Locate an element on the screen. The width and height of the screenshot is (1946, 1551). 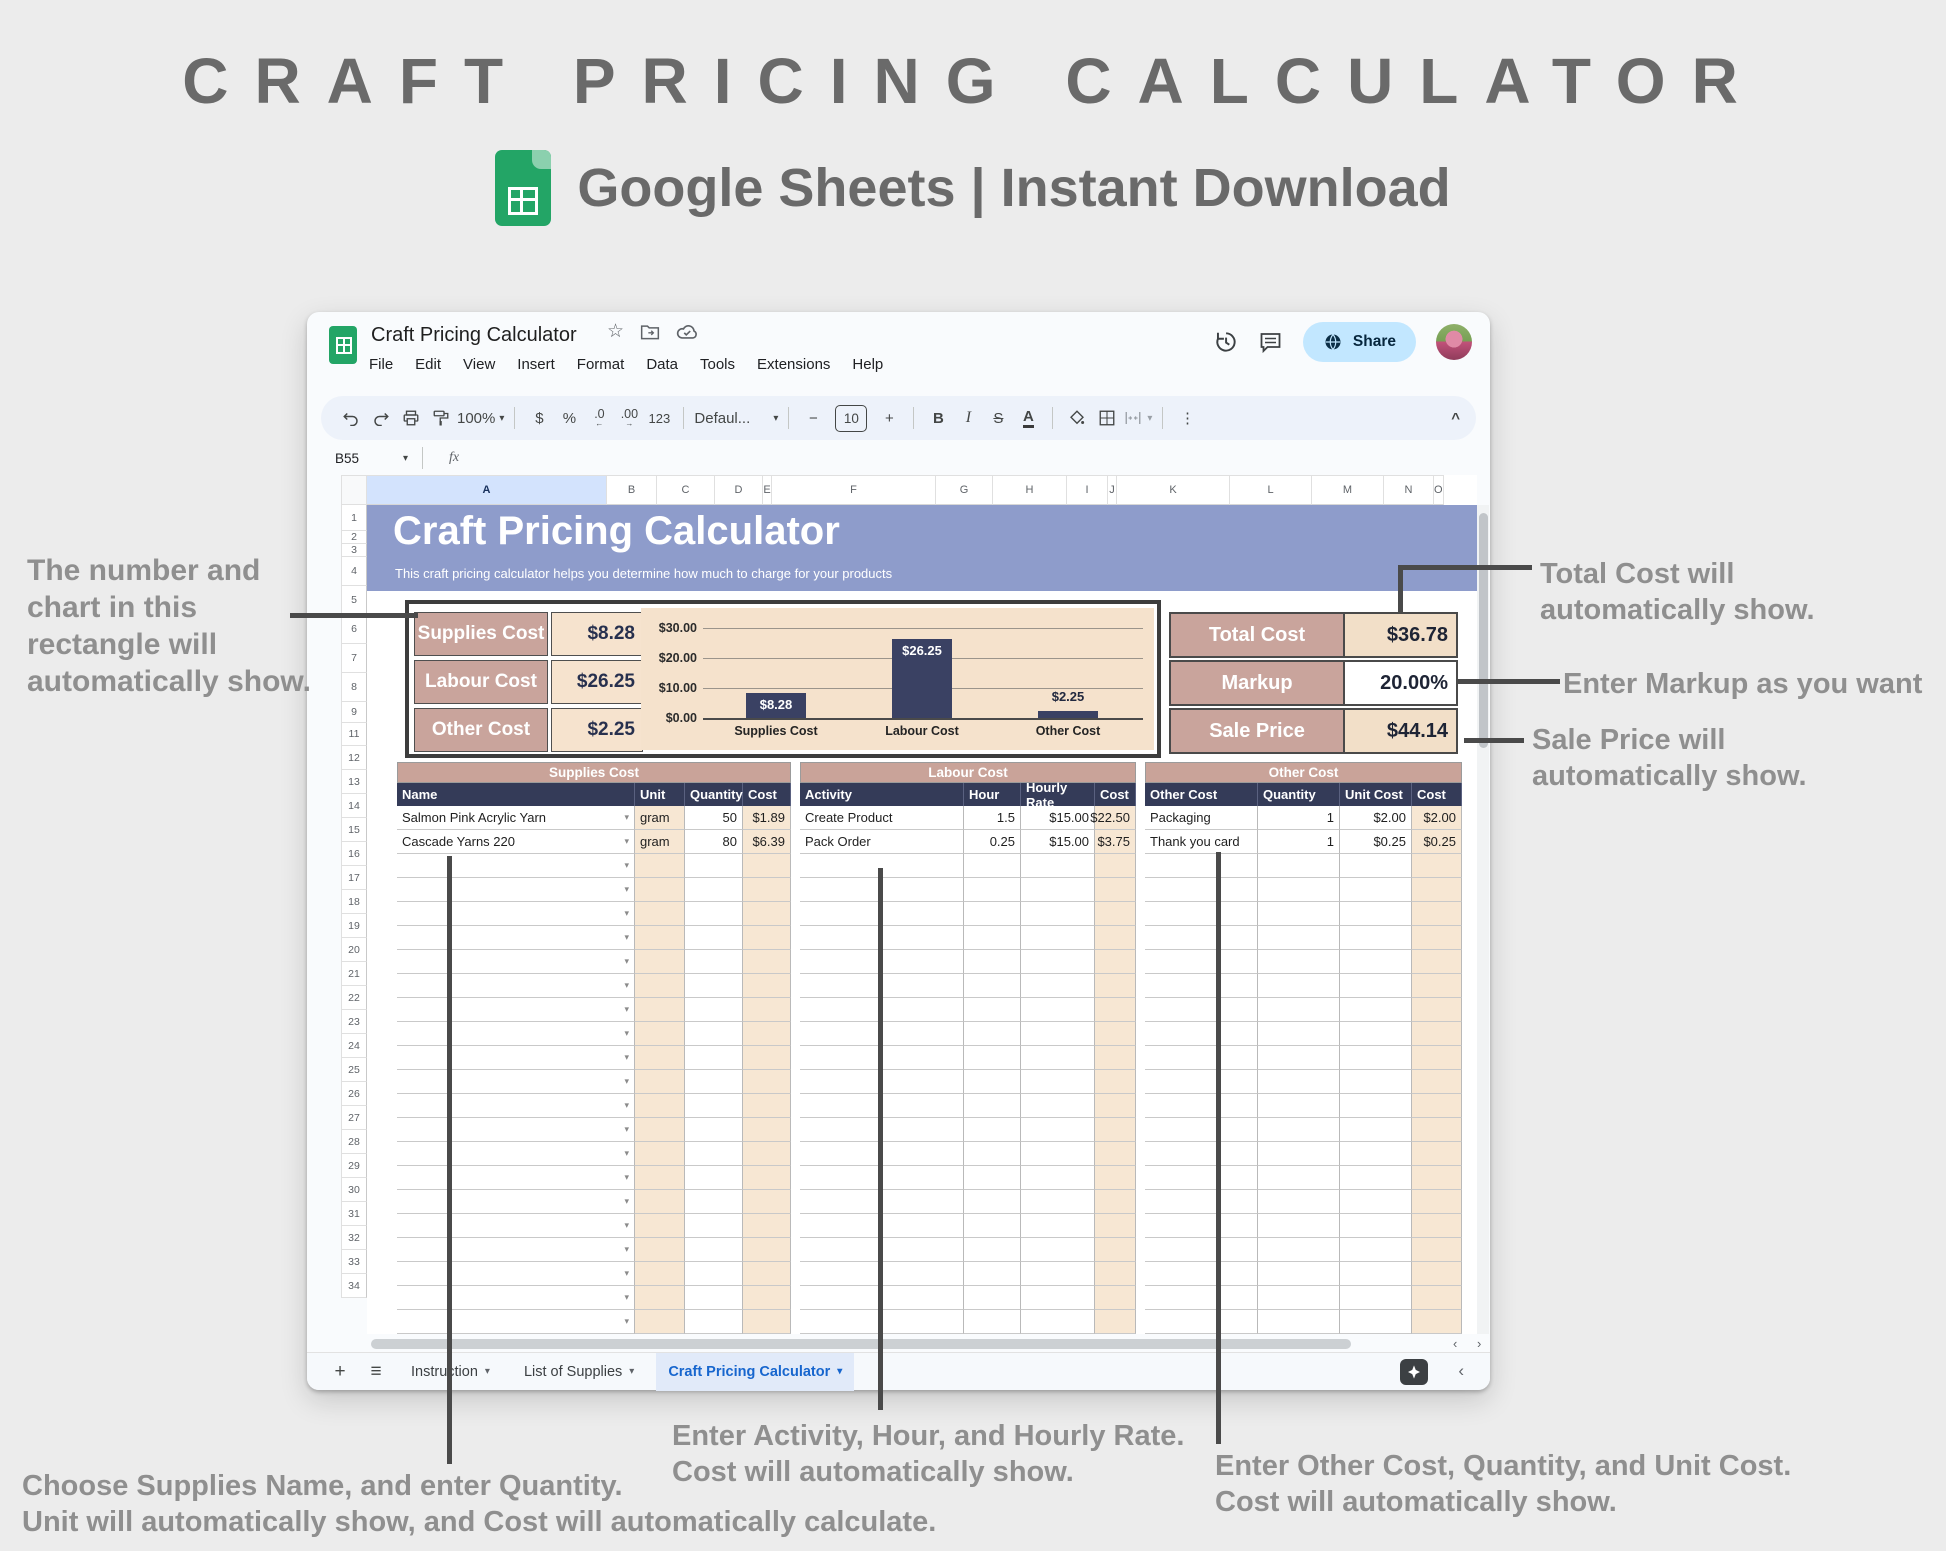
row-header: 1 is located at coordinates (354, 518).